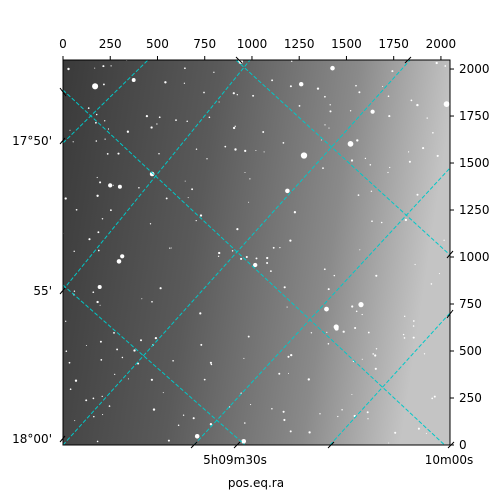 The height and width of the screenshot is (500, 500). I want to click on right-tick-label: 1000, so click(474, 257).